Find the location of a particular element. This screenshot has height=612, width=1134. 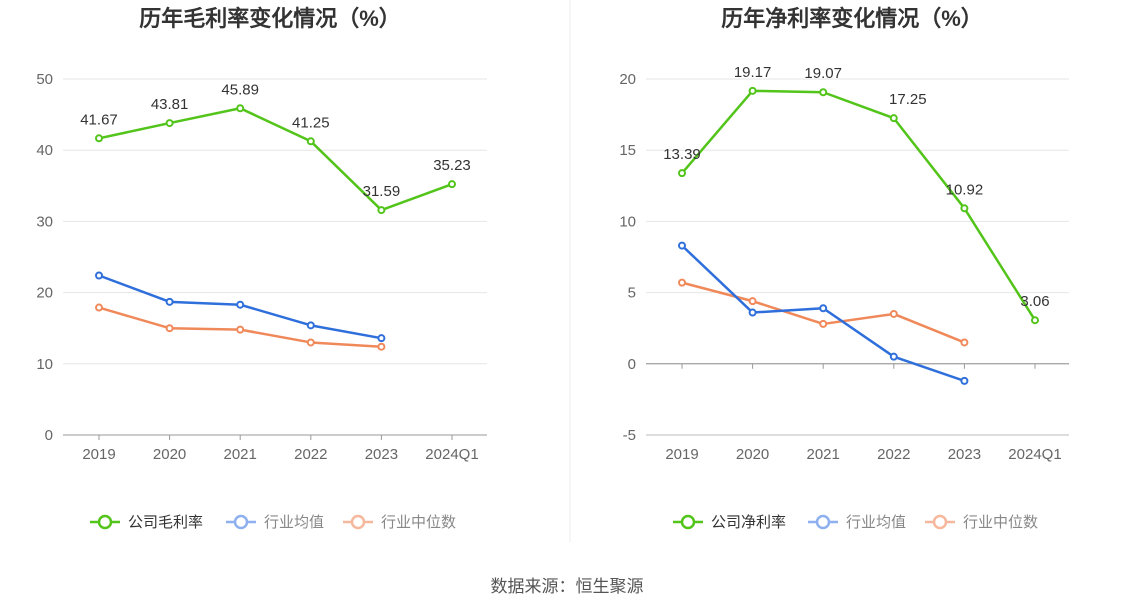

y-tick-label: 15 is located at coordinates (627, 150).